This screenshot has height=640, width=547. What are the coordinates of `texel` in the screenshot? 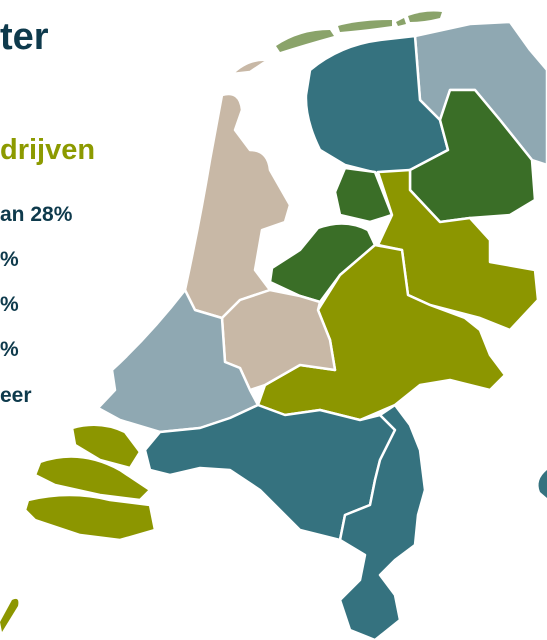 It's located at (250, 67).